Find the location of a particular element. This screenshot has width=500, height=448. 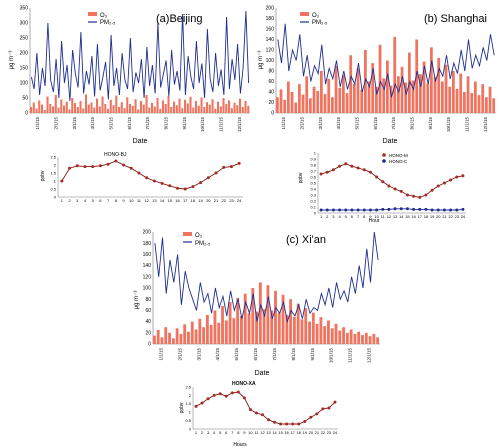

hono-sh-ytick-label: 1 is located at coordinates (315, 152).